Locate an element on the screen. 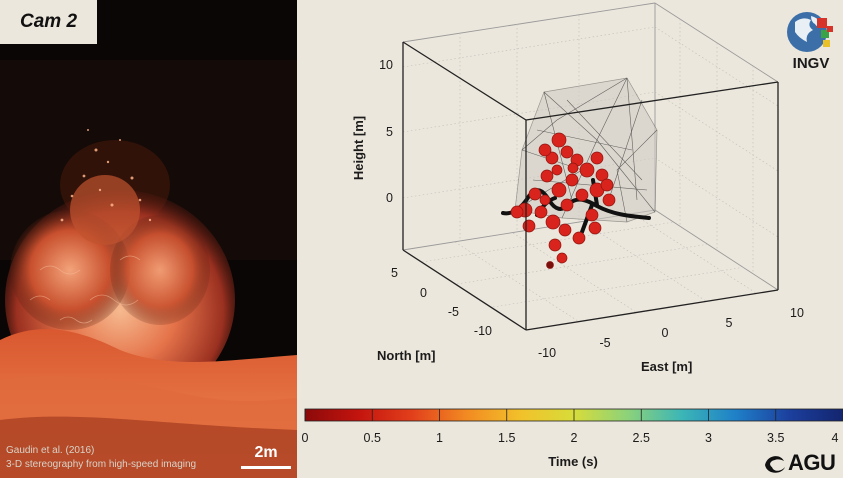 The width and height of the screenshot is (843, 478). north-axis: 5 0 -5 -10 North [m] is located at coordinates (434, 314).